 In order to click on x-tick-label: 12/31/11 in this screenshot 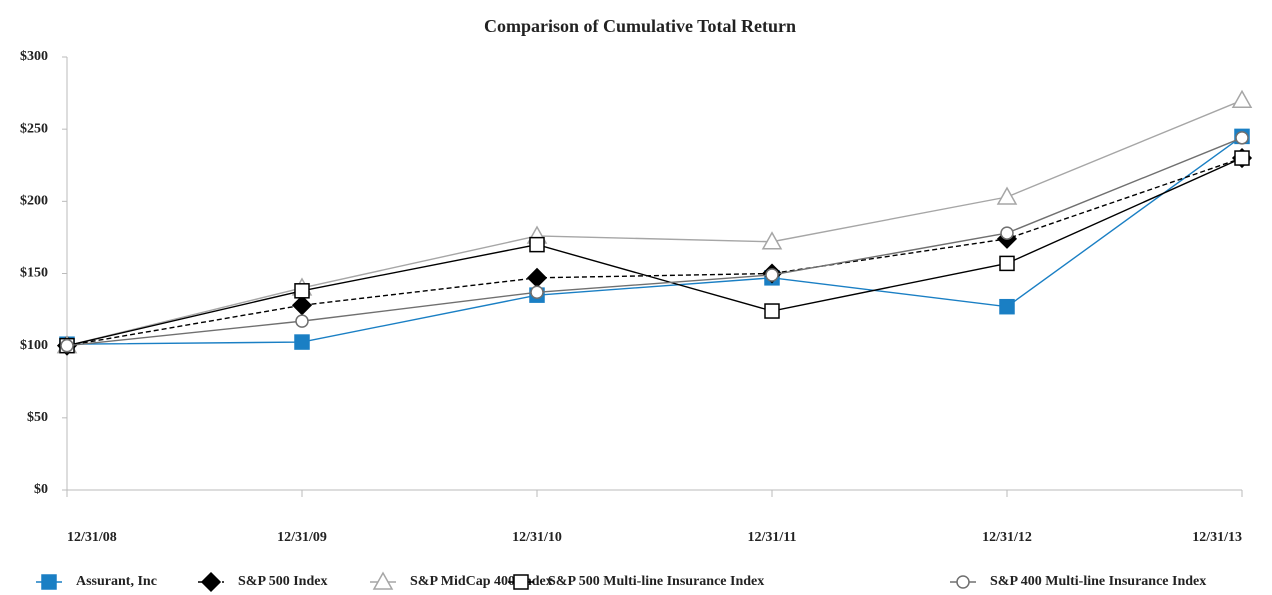, I will do `click(771, 537)`.